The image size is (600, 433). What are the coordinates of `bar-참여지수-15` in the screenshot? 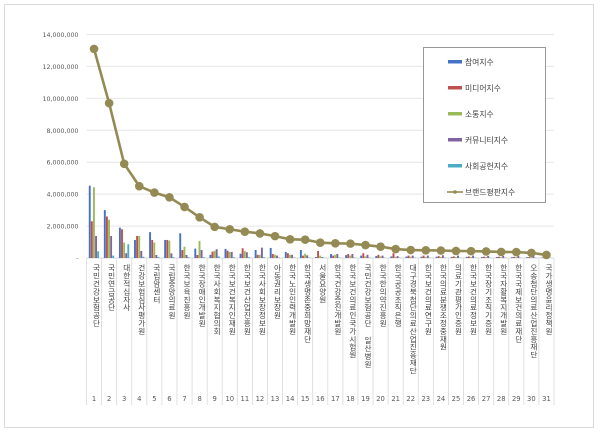 It's located at (300, 254).